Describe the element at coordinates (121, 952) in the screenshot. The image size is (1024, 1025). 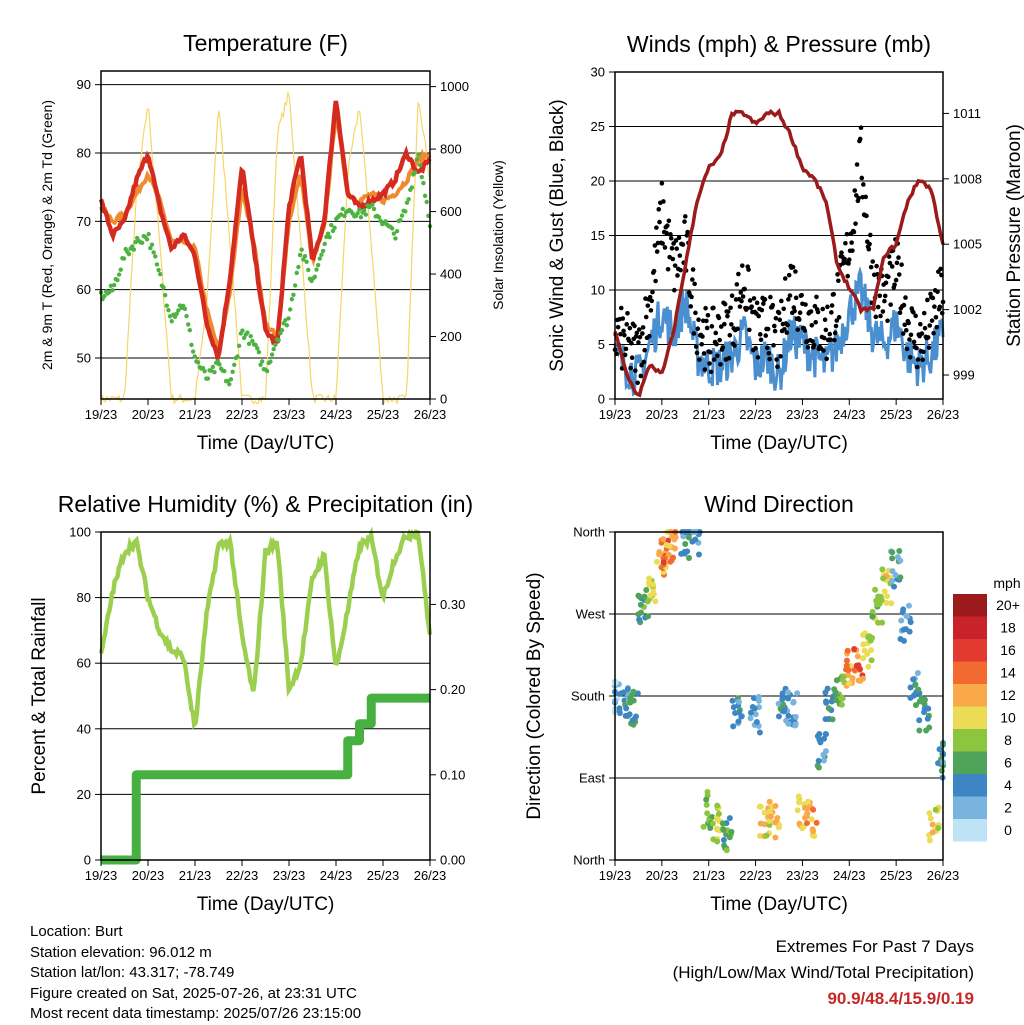
I see `elevation-text: Station elevation: 96.012 m` at that location.